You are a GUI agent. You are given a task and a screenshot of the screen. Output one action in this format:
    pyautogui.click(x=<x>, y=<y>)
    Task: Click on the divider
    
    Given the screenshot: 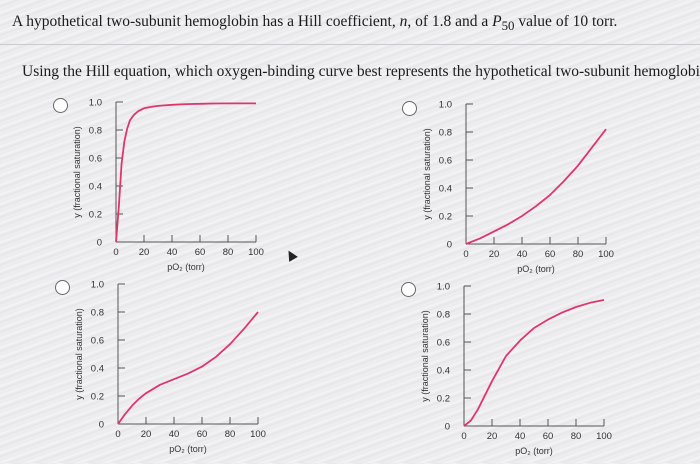 What is the action you would take?
    pyautogui.click(x=350, y=44)
    